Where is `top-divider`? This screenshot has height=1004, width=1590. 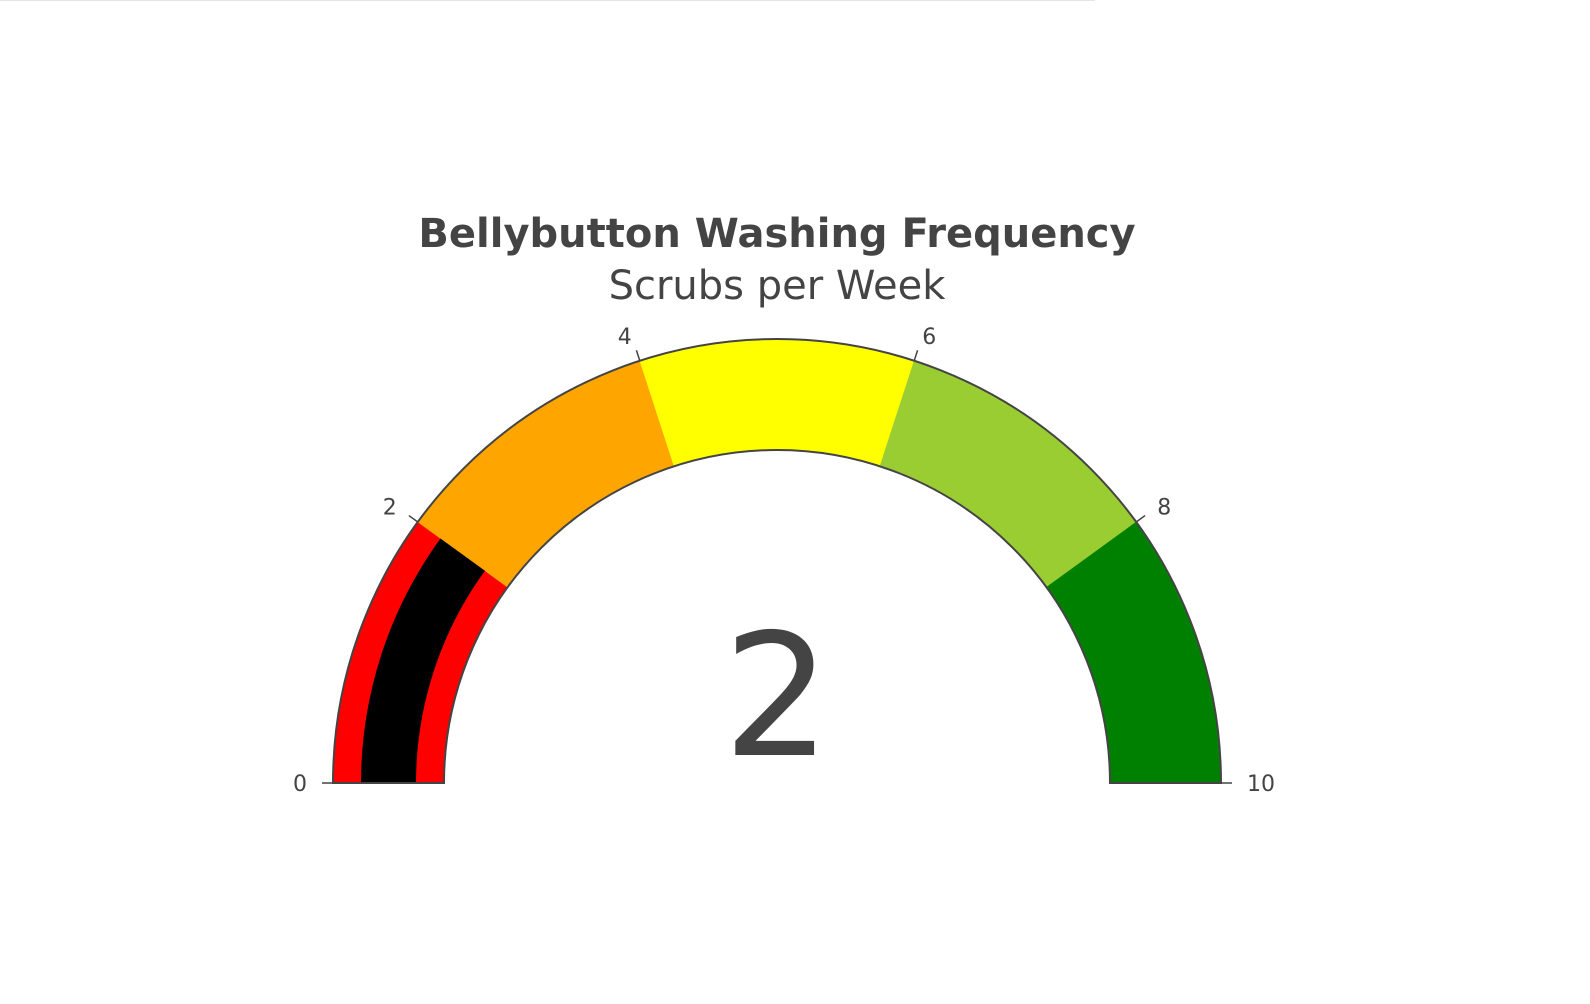 top-divider is located at coordinates (547, 0).